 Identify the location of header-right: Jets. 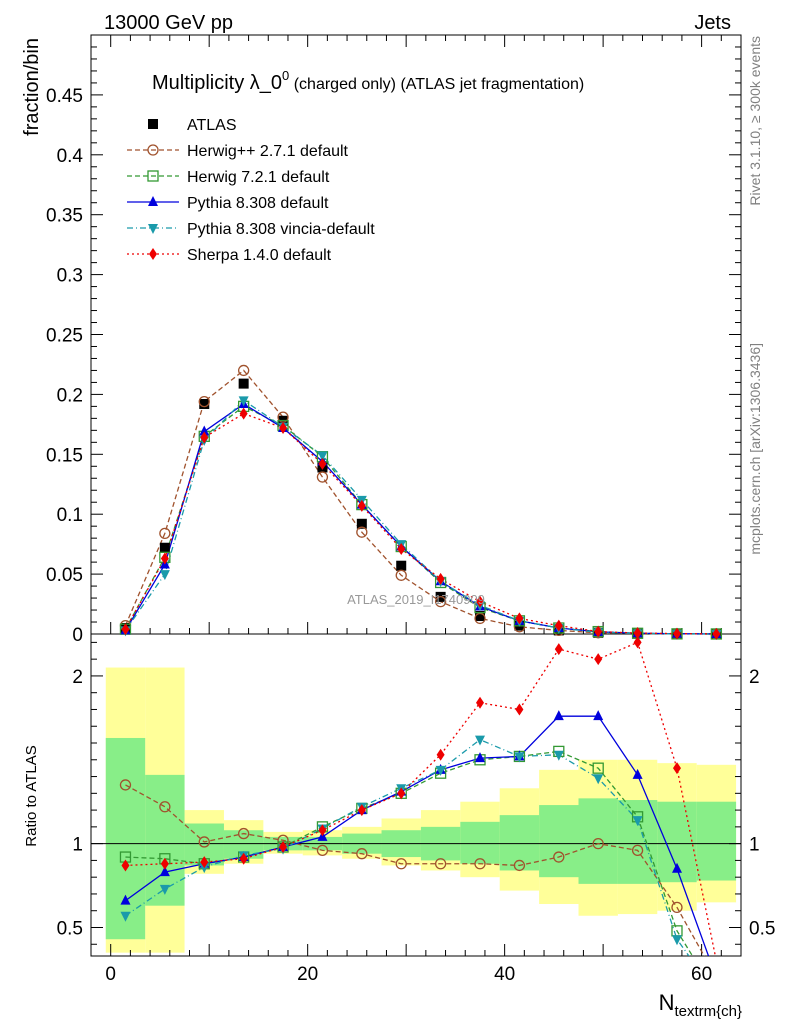
(712, 23).